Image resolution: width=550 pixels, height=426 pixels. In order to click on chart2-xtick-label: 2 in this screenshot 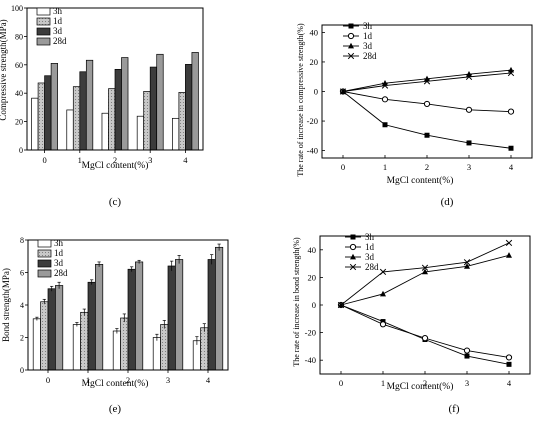, I will do `click(128, 380)`.